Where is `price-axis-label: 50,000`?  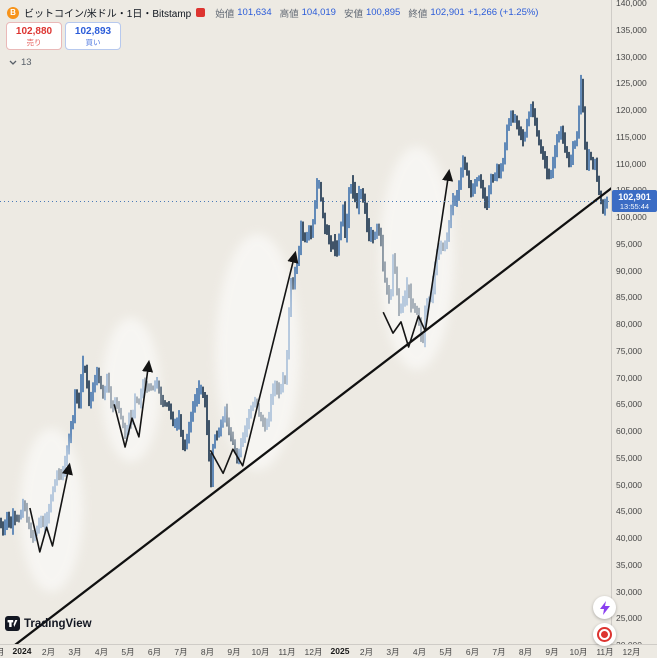
price-axis-label: 50,000 is located at coordinates (629, 484).